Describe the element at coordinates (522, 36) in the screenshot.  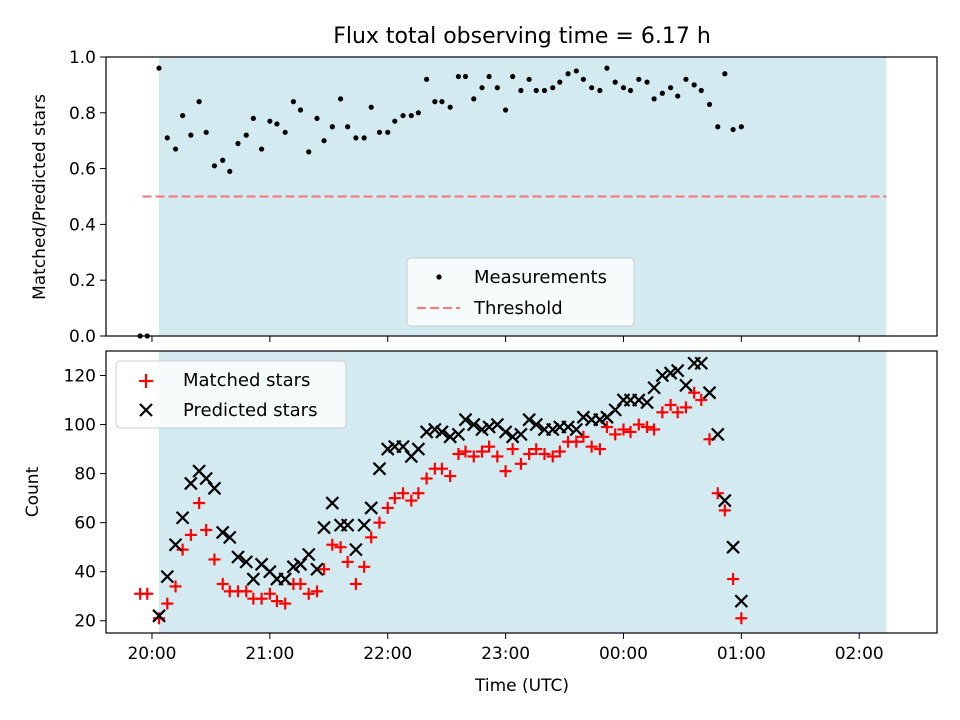
I see `chart-title: Flux total observing time = 6.17 h` at that location.